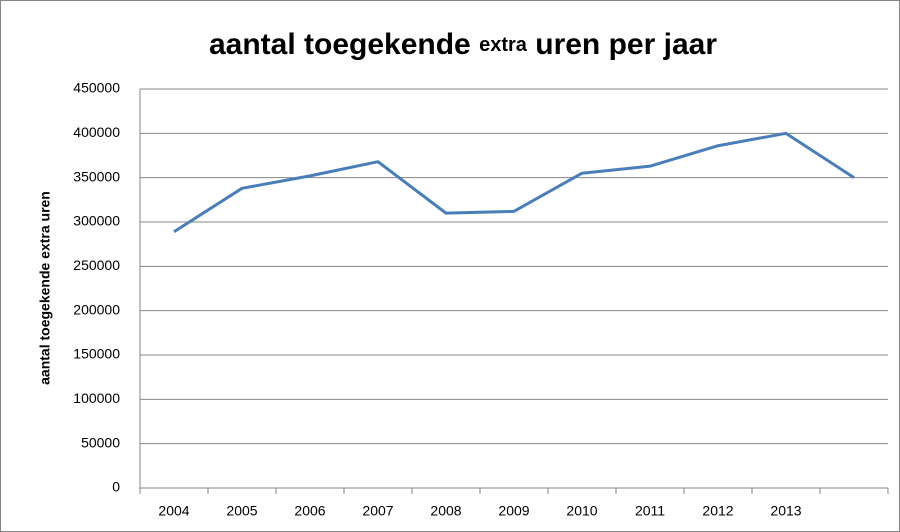 Image resolution: width=900 pixels, height=532 pixels. Describe the element at coordinates (96, 354) in the screenshot. I see `y-tick-label: 150000` at that location.